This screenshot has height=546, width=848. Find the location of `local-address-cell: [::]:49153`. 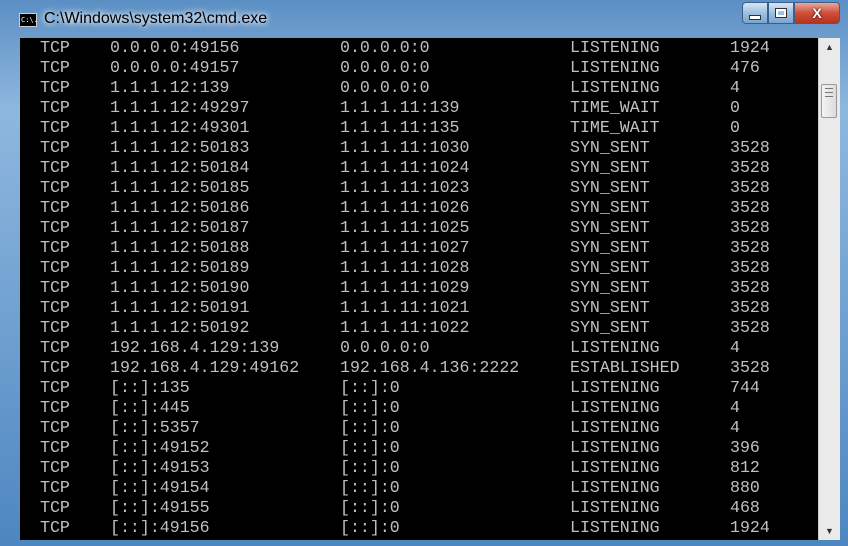

local-address-cell: [::]:49153 is located at coordinates (160, 467).